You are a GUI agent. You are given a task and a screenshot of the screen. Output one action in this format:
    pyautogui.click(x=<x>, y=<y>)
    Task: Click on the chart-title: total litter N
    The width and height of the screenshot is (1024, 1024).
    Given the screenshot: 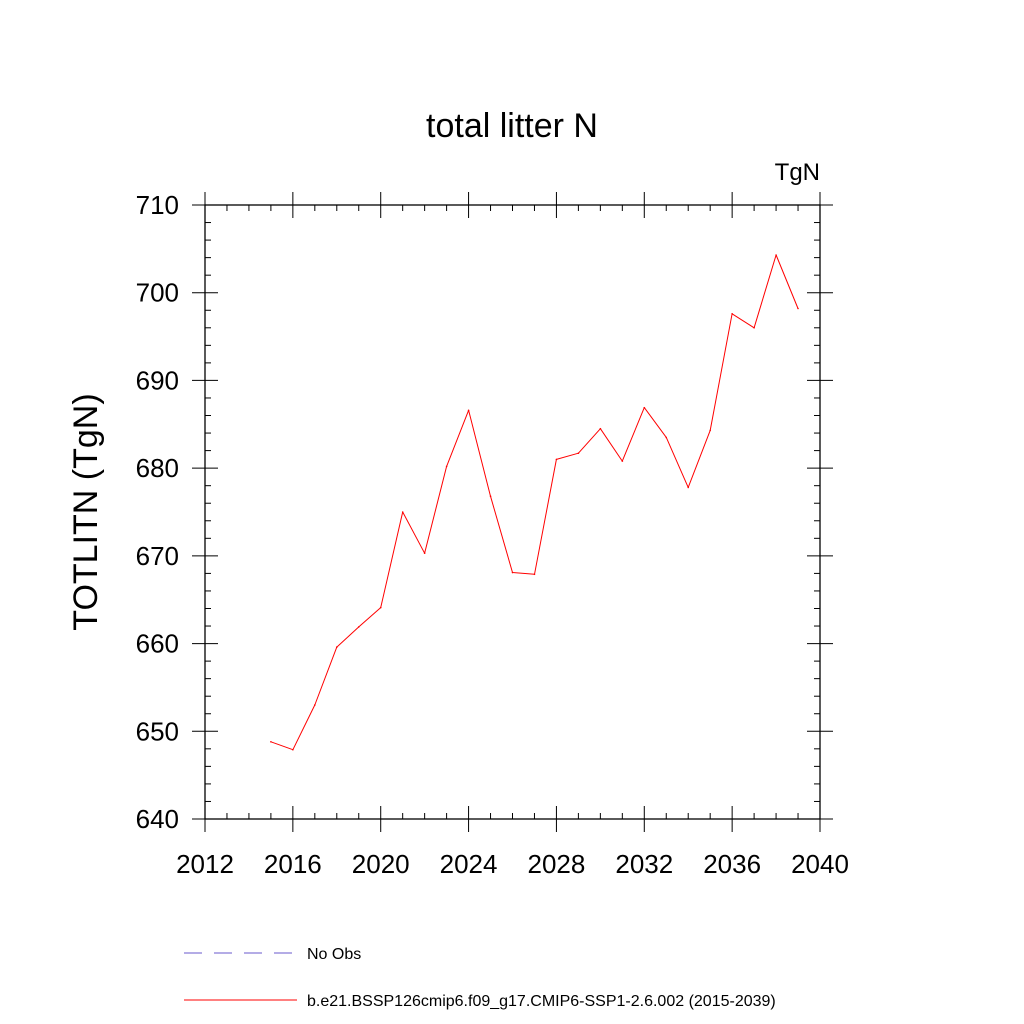 What is the action you would take?
    pyautogui.click(x=512, y=126)
    